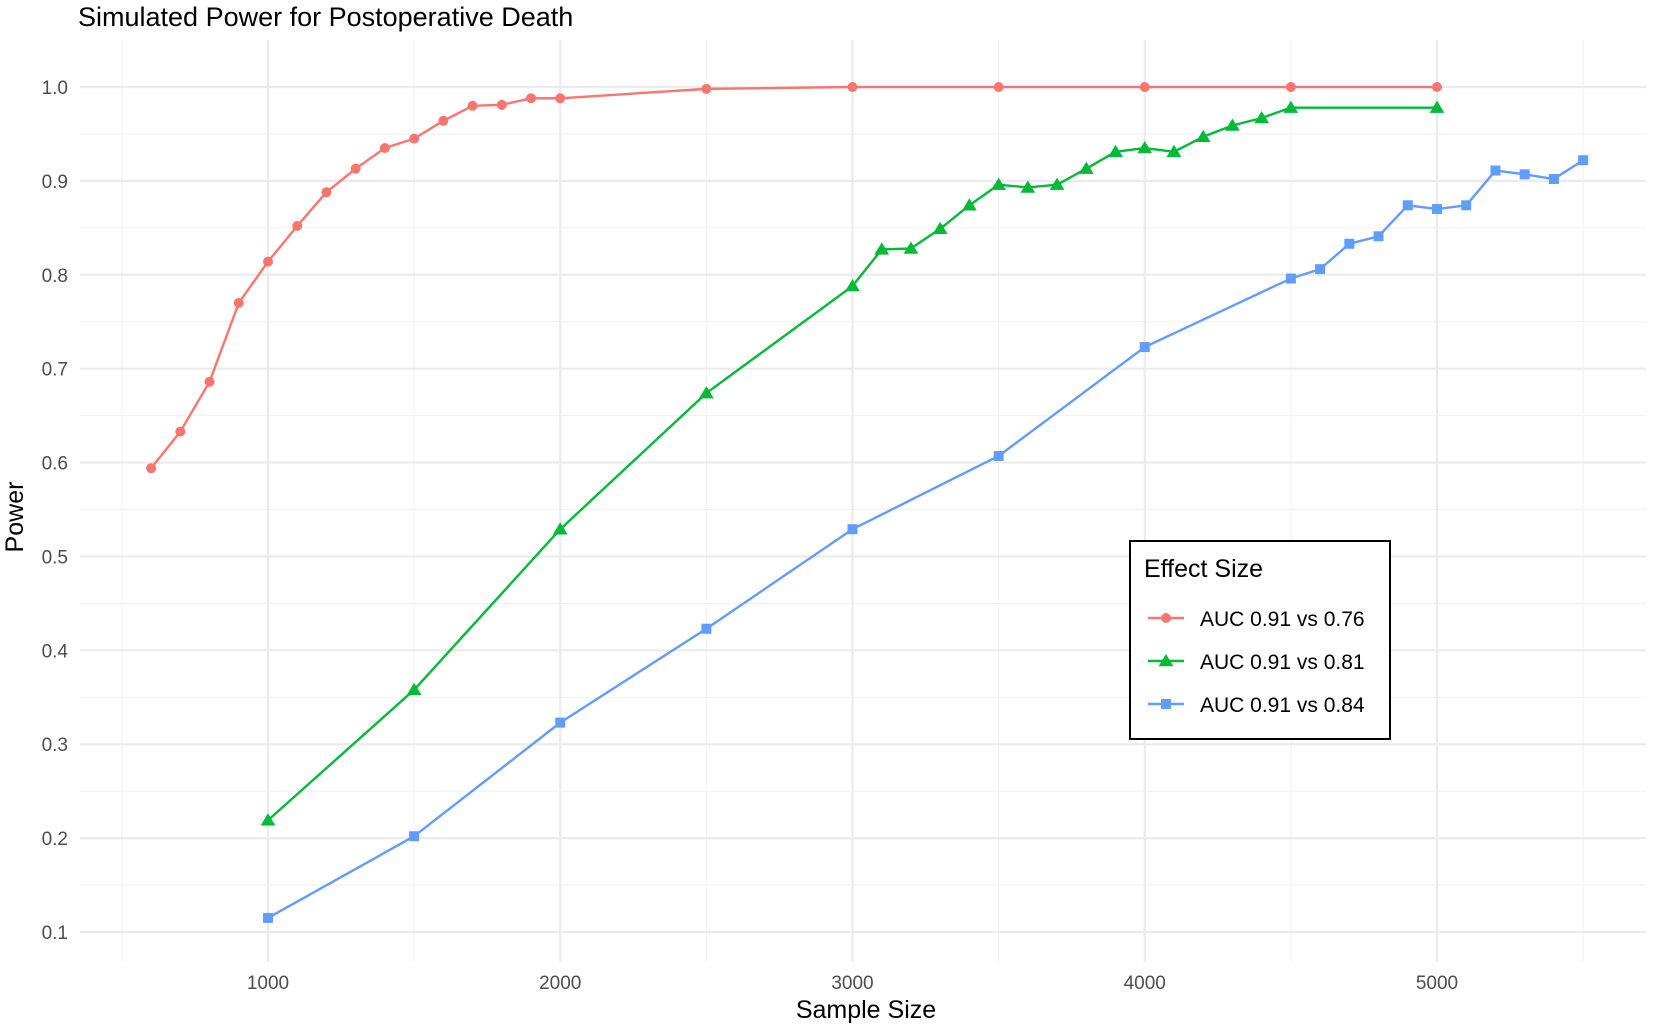 The width and height of the screenshot is (1654, 1032). I want to click on legend-title: Effect Size, so click(1203, 569).